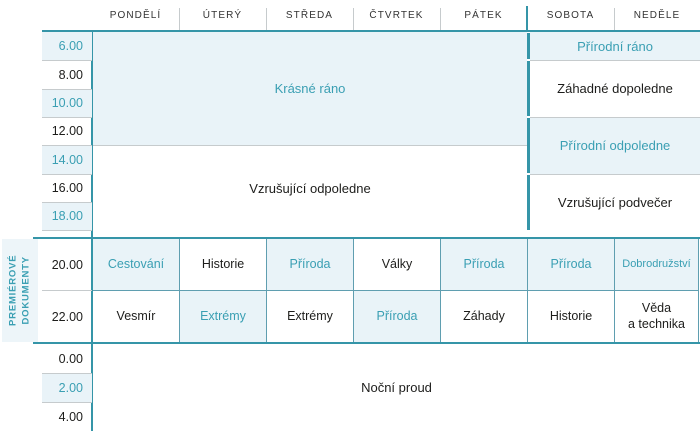 The height and width of the screenshot is (440, 700). What do you see at coordinates (397, 263) in the screenshot?
I see `program-cell-20-ctvrtek: Války` at bounding box center [397, 263].